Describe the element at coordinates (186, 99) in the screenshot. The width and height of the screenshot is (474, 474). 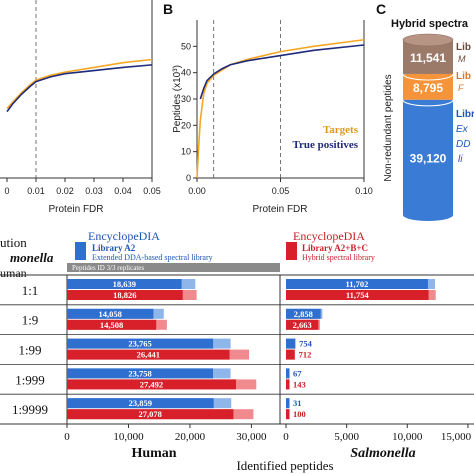
I see `panel-b-ytick-label: 30` at that location.